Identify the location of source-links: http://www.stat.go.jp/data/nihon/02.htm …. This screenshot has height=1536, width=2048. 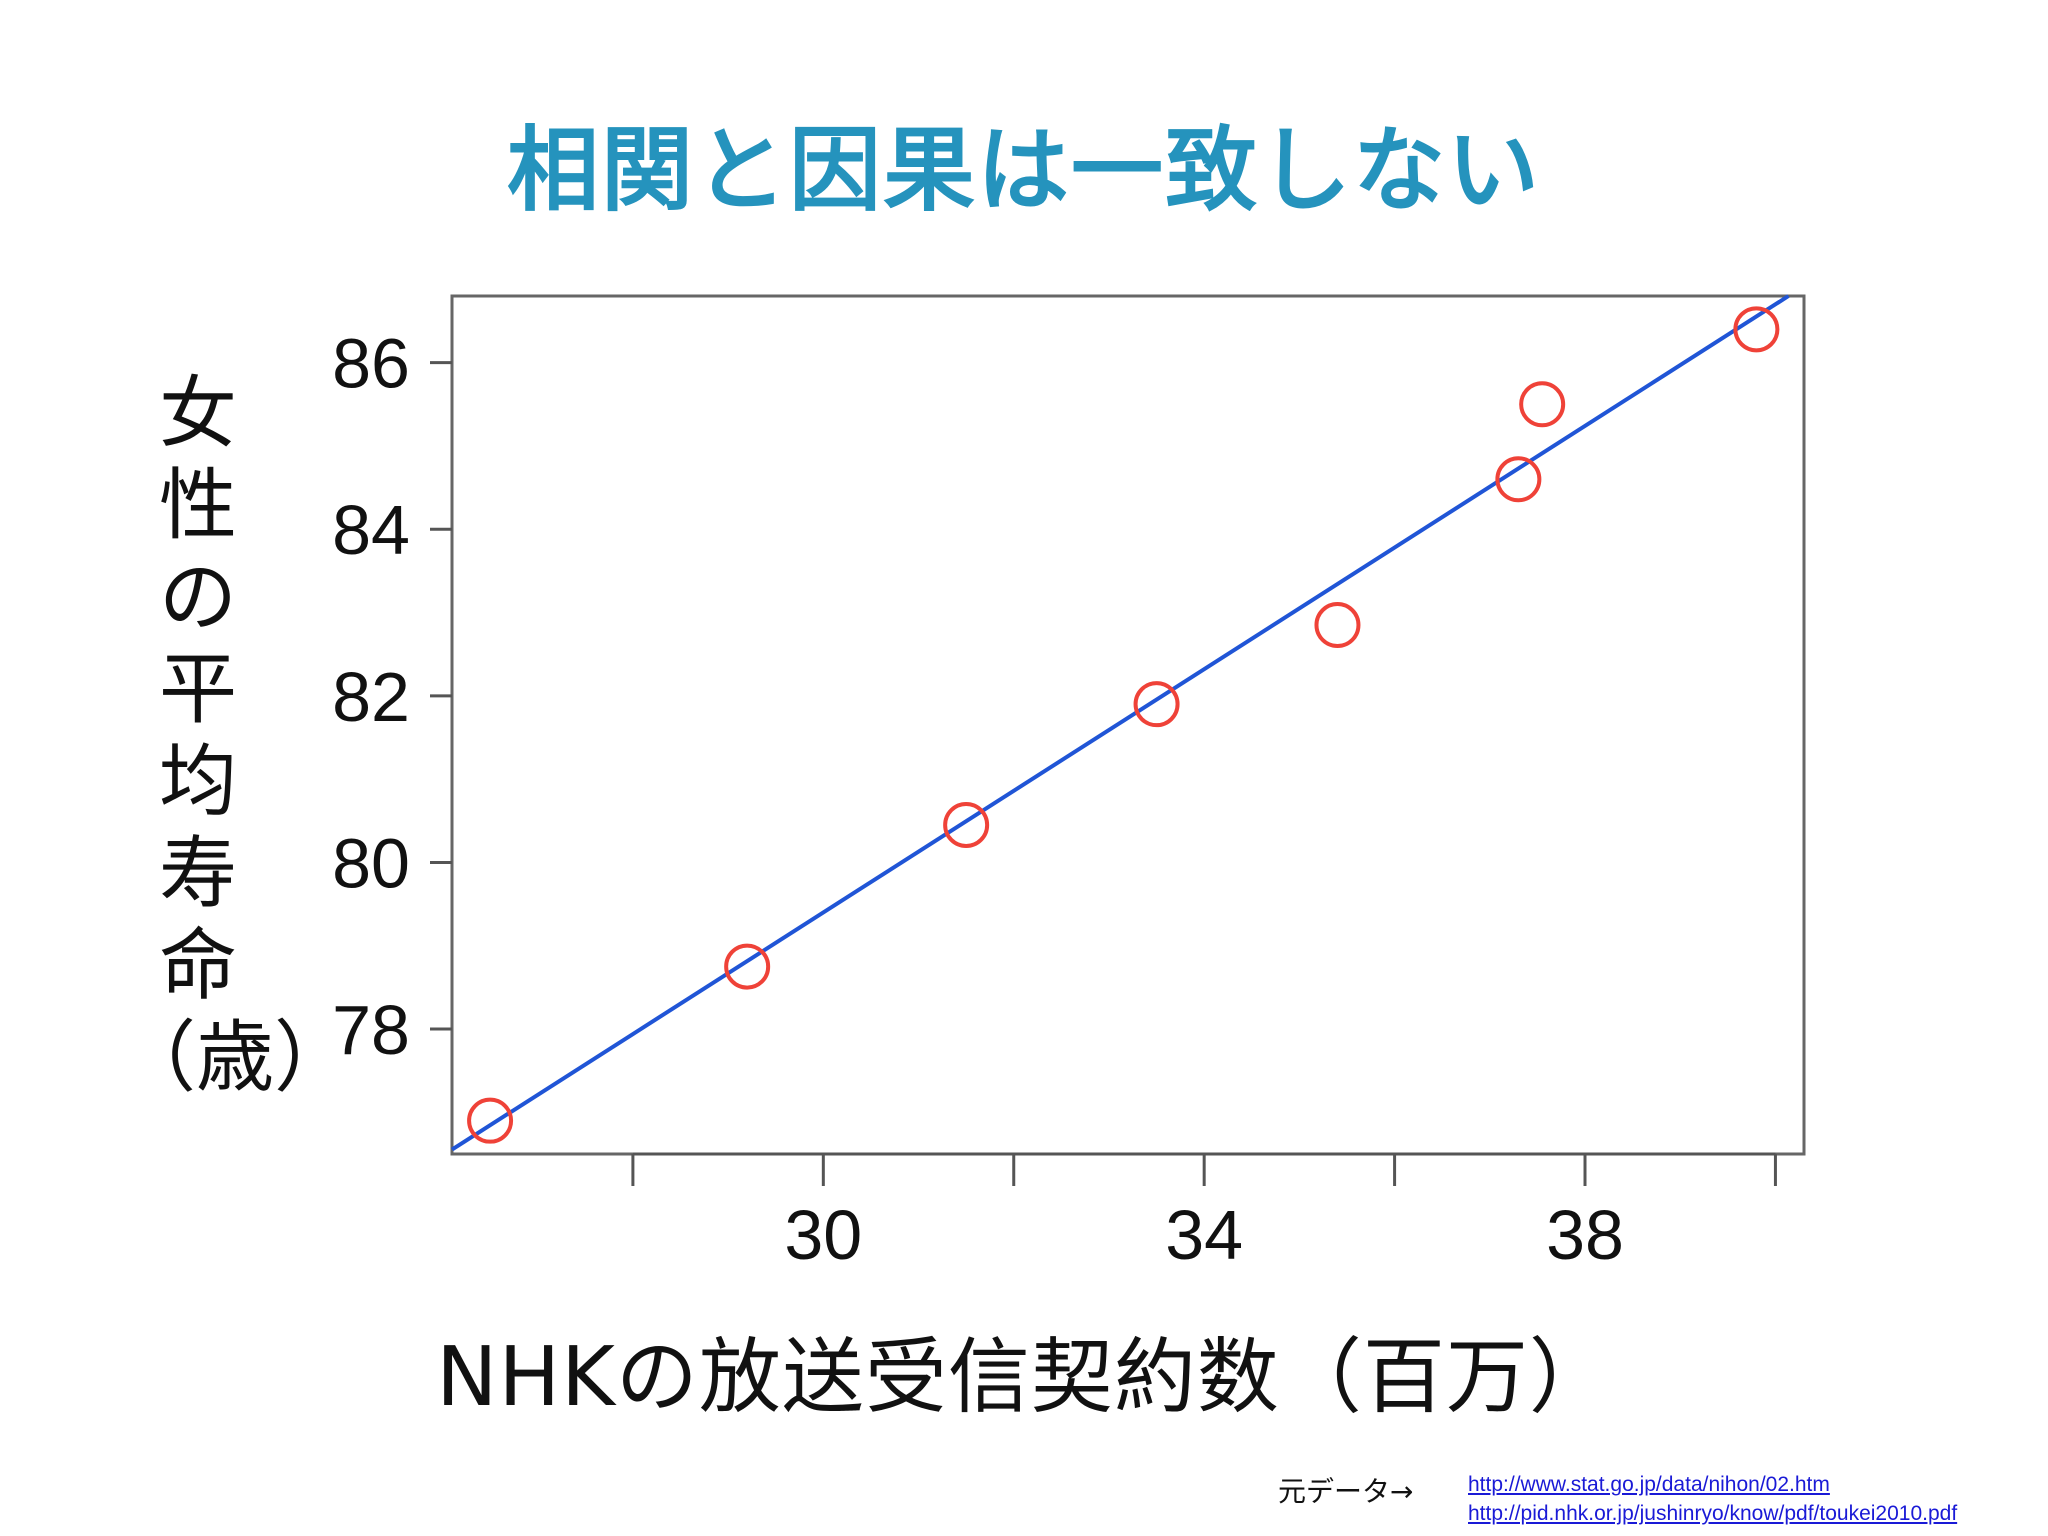
(1712, 1499).